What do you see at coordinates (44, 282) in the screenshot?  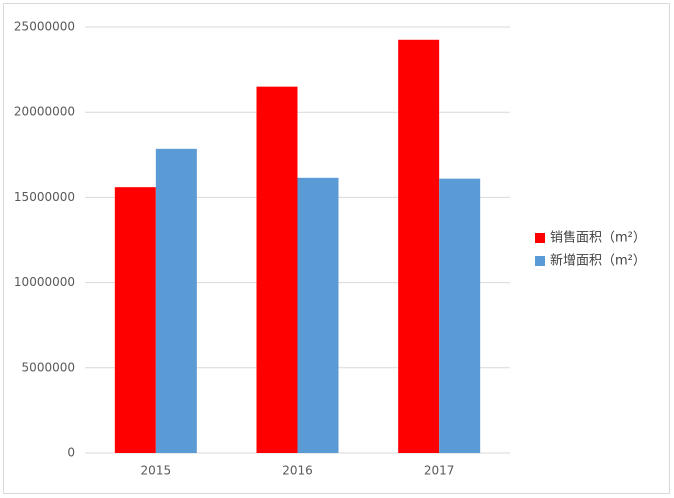 I see `y-tick-label: 10000000` at bounding box center [44, 282].